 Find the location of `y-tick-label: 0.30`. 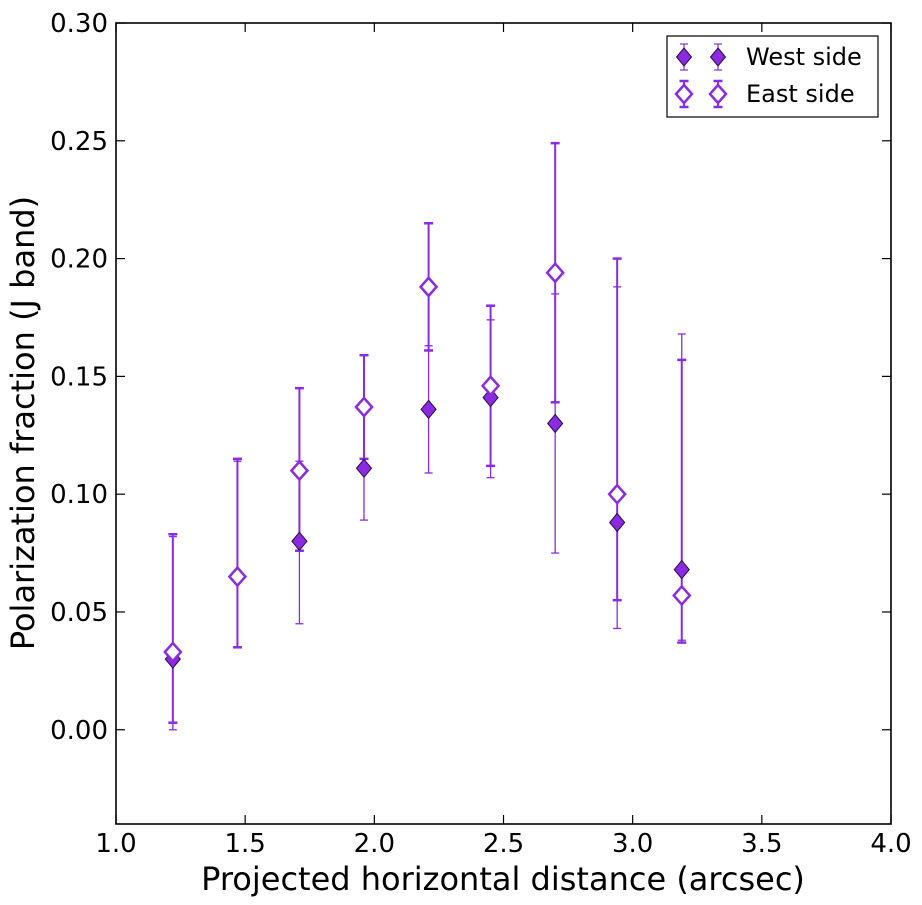

y-tick-label: 0.30 is located at coordinates (79, 24).